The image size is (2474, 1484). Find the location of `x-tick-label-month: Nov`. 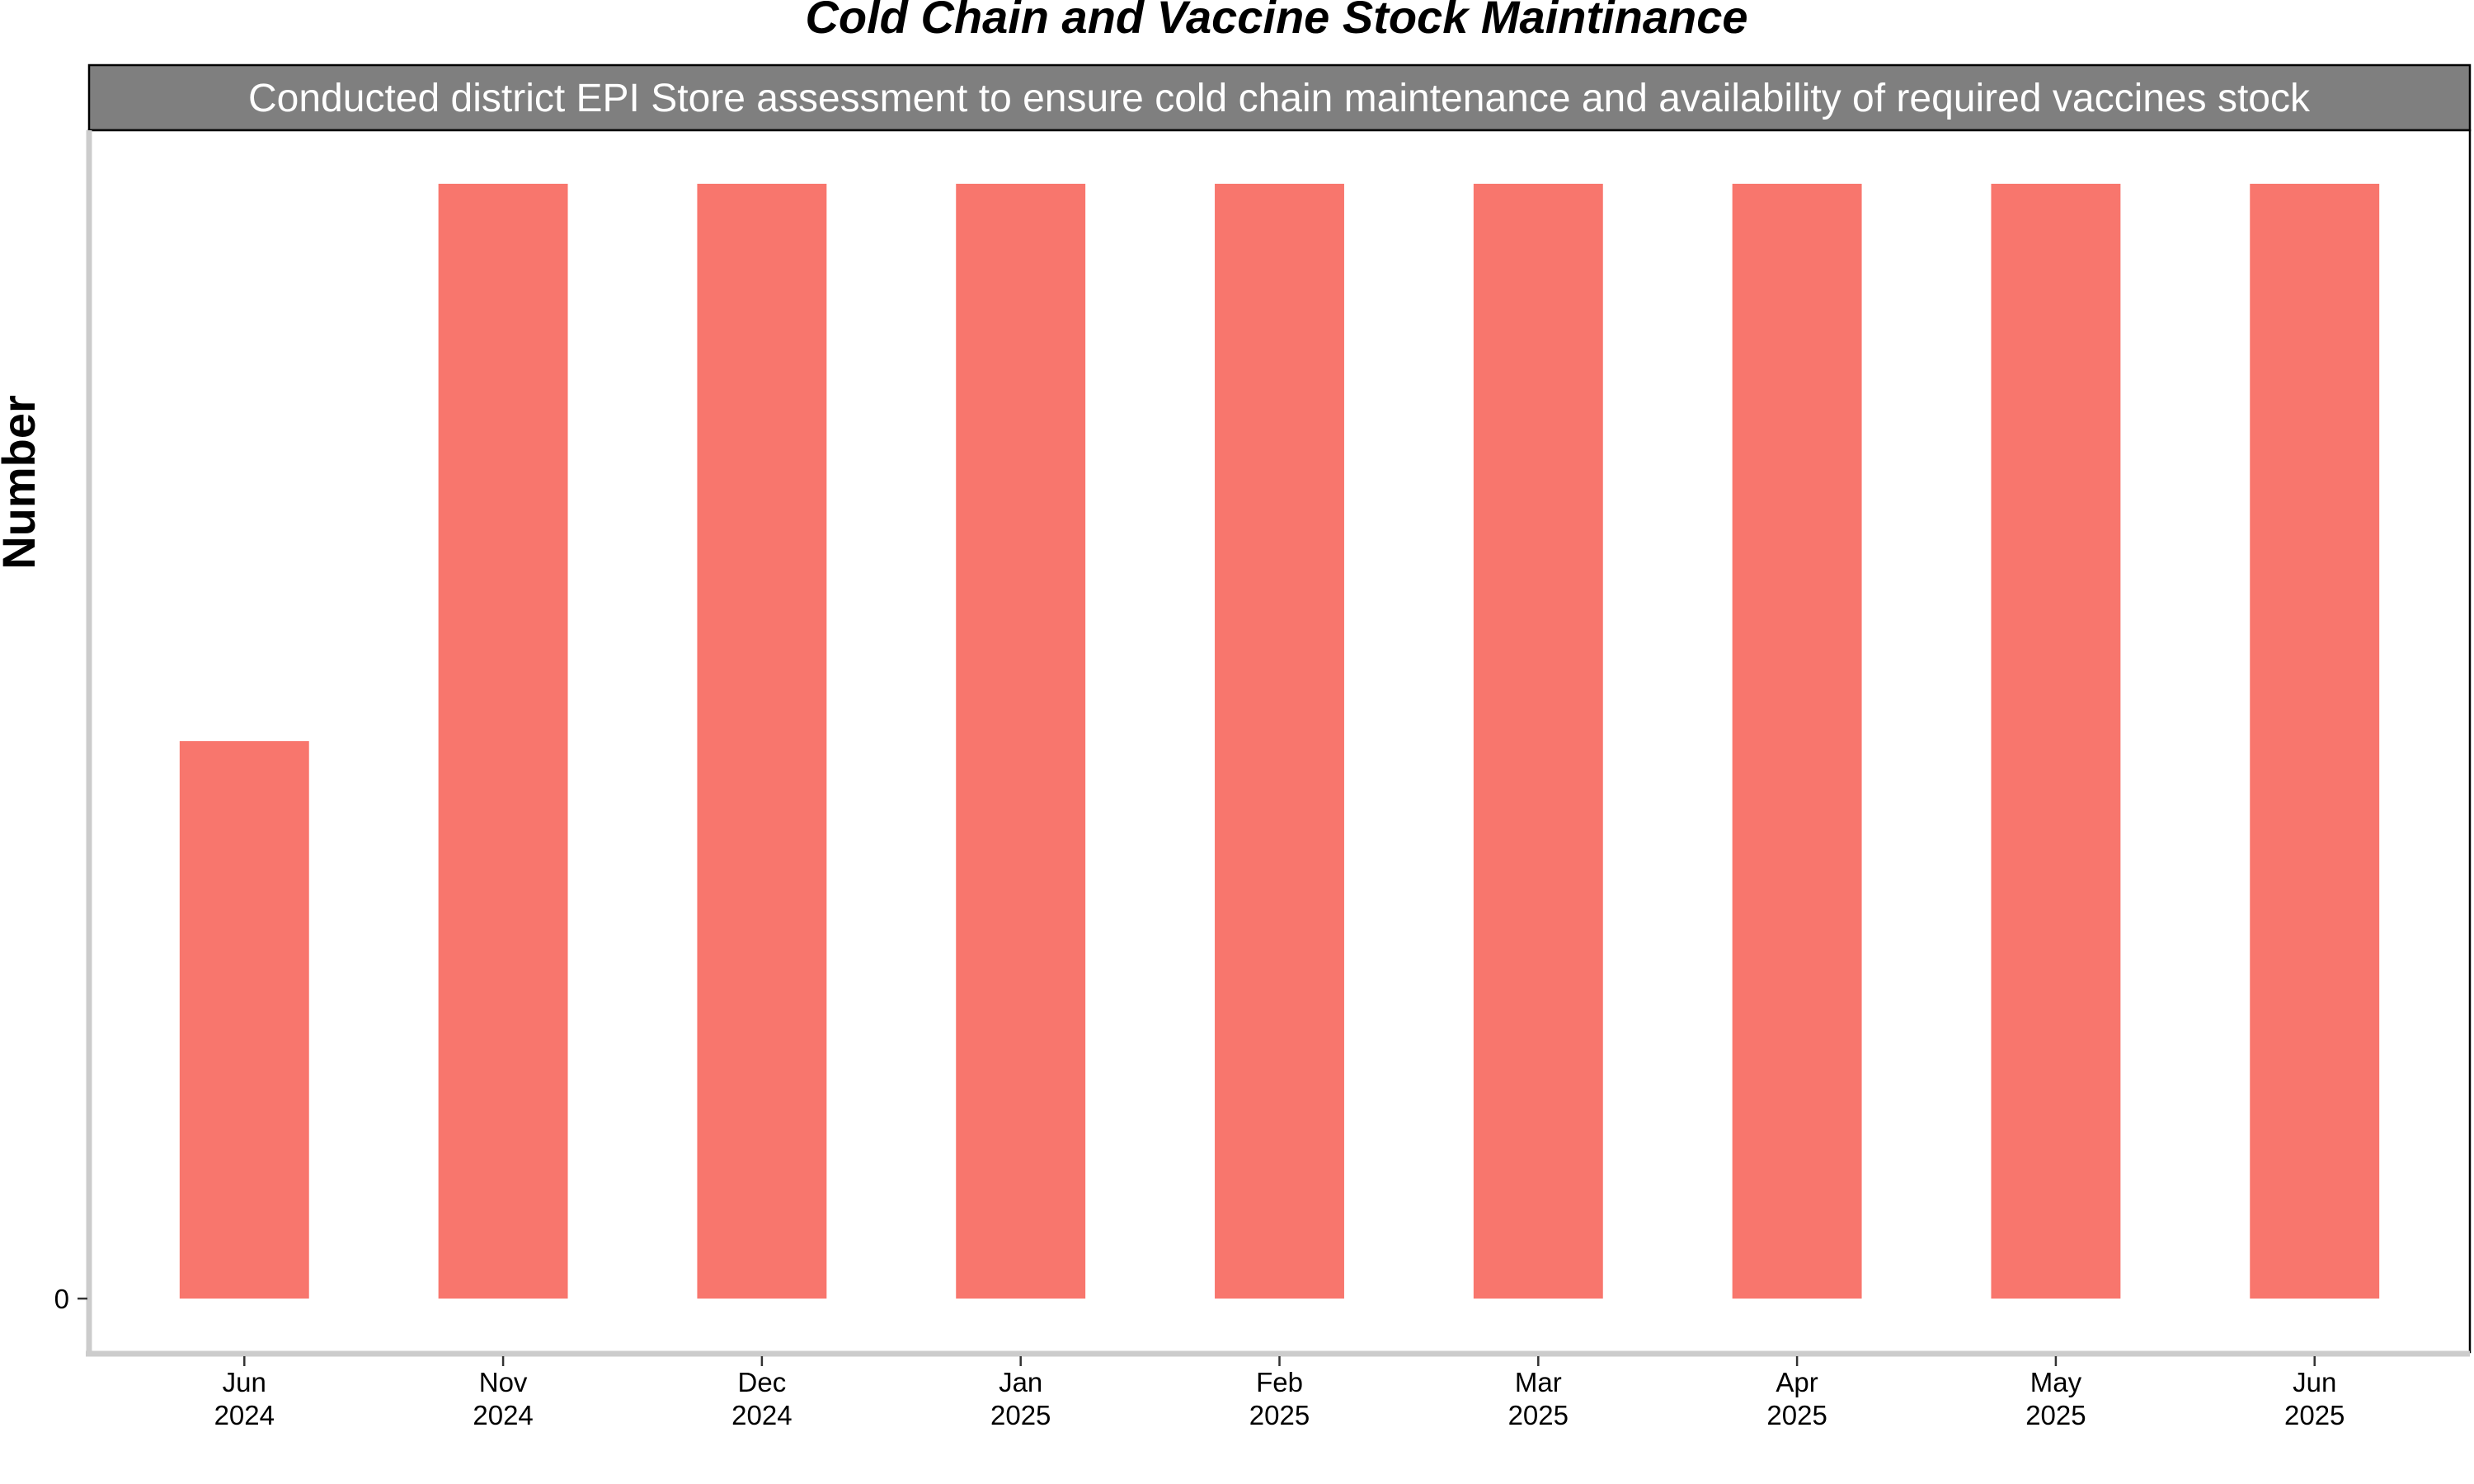

x-tick-label-month: Nov is located at coordinates (503, 1382).